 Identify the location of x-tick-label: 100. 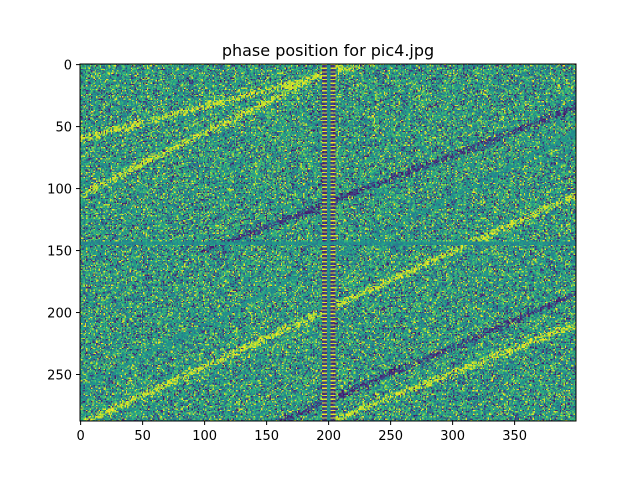
(204, 436).